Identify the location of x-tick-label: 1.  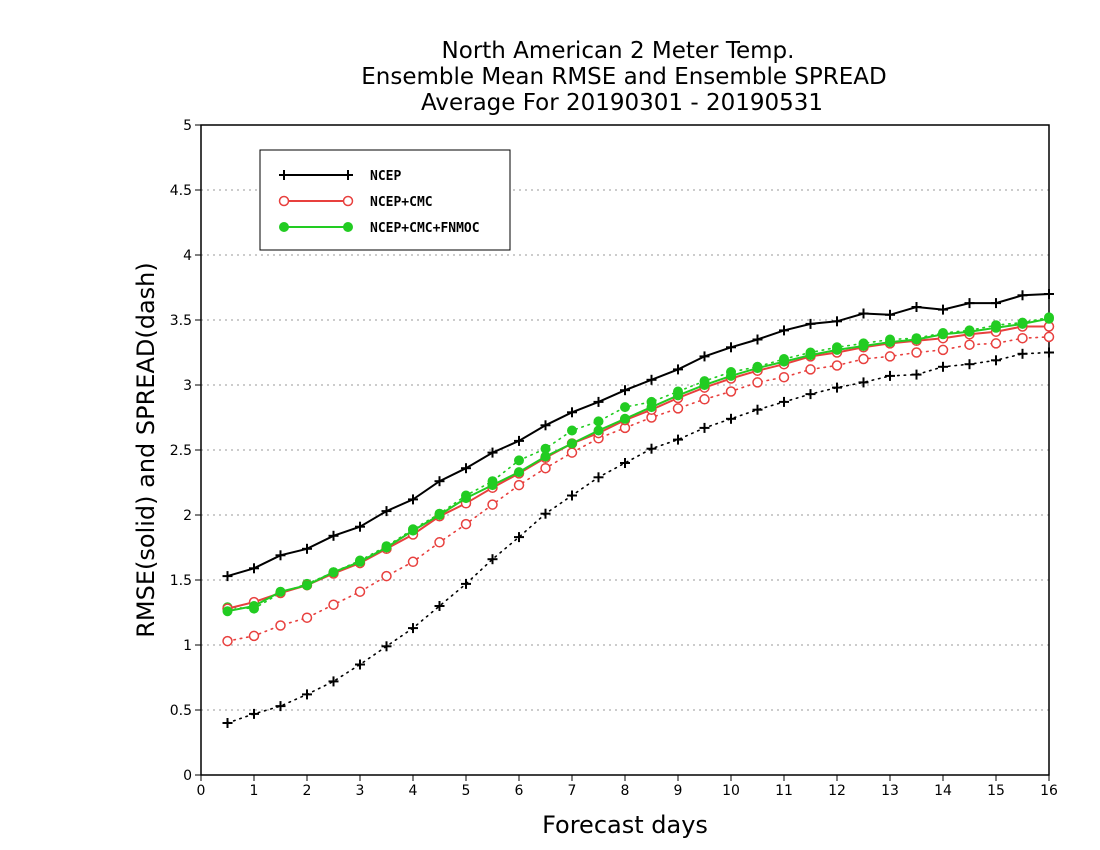
(254, 791).